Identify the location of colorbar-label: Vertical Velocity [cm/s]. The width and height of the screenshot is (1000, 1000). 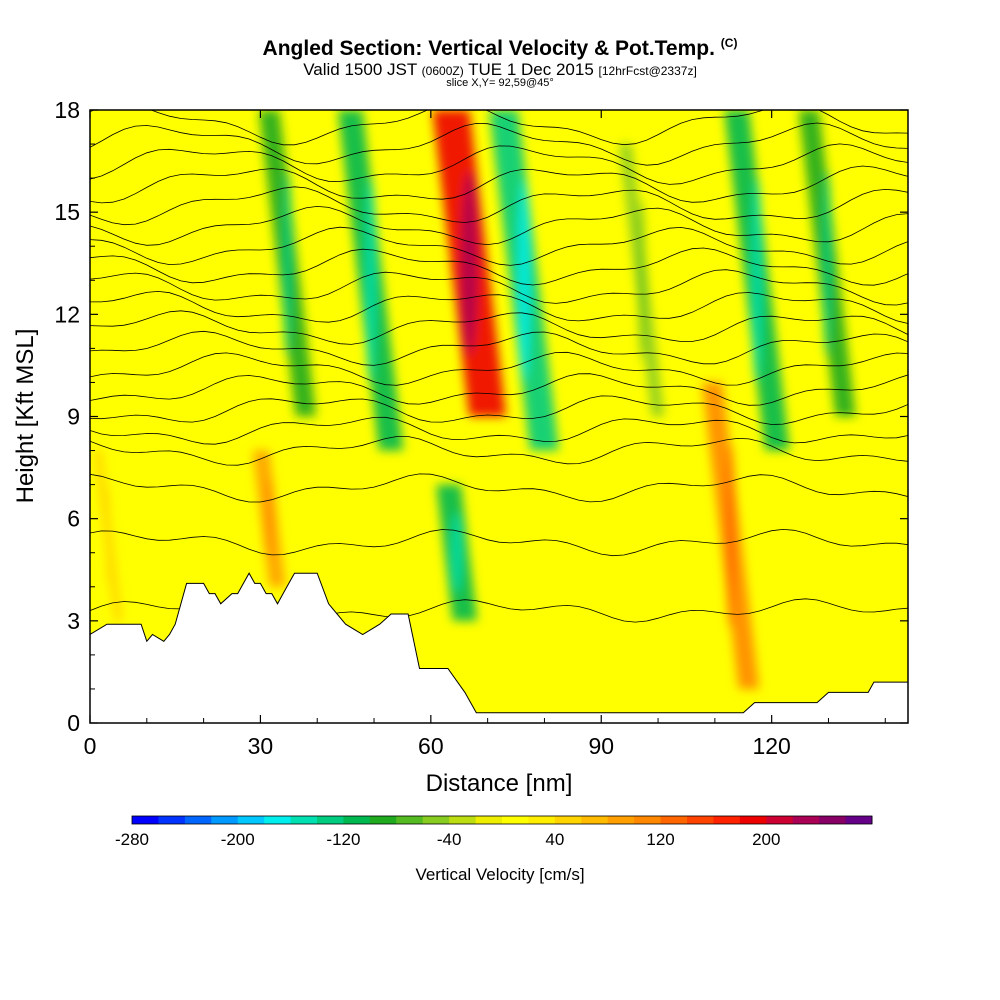
(499, 874).